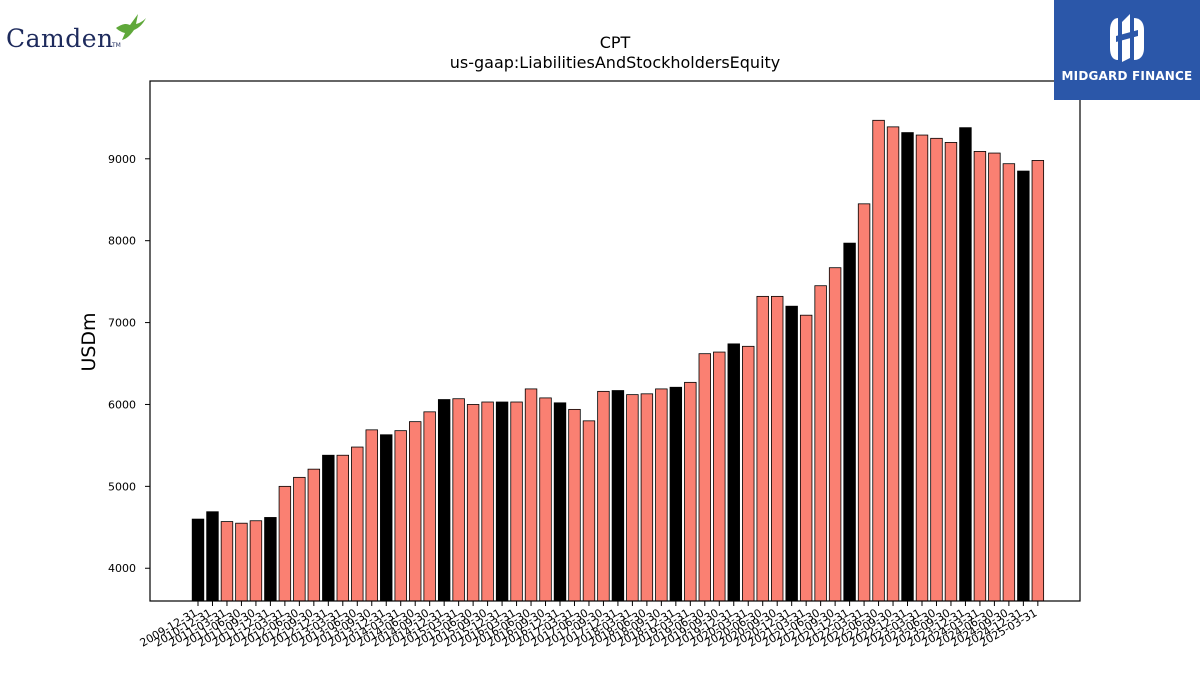  Describe the element at coordinates (129, 364) in the screenshot. I see `y-axis: 4000 5000 6000 7000 8000 9000` at that location.